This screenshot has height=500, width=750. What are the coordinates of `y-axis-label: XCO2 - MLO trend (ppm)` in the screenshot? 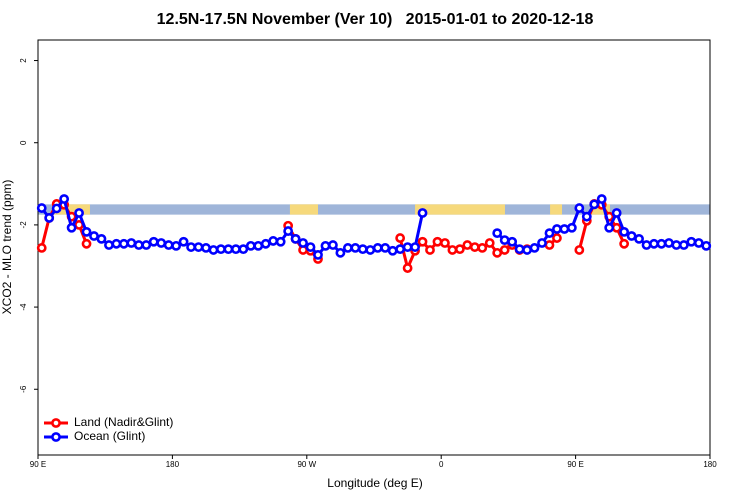 It's located at (7, 247).